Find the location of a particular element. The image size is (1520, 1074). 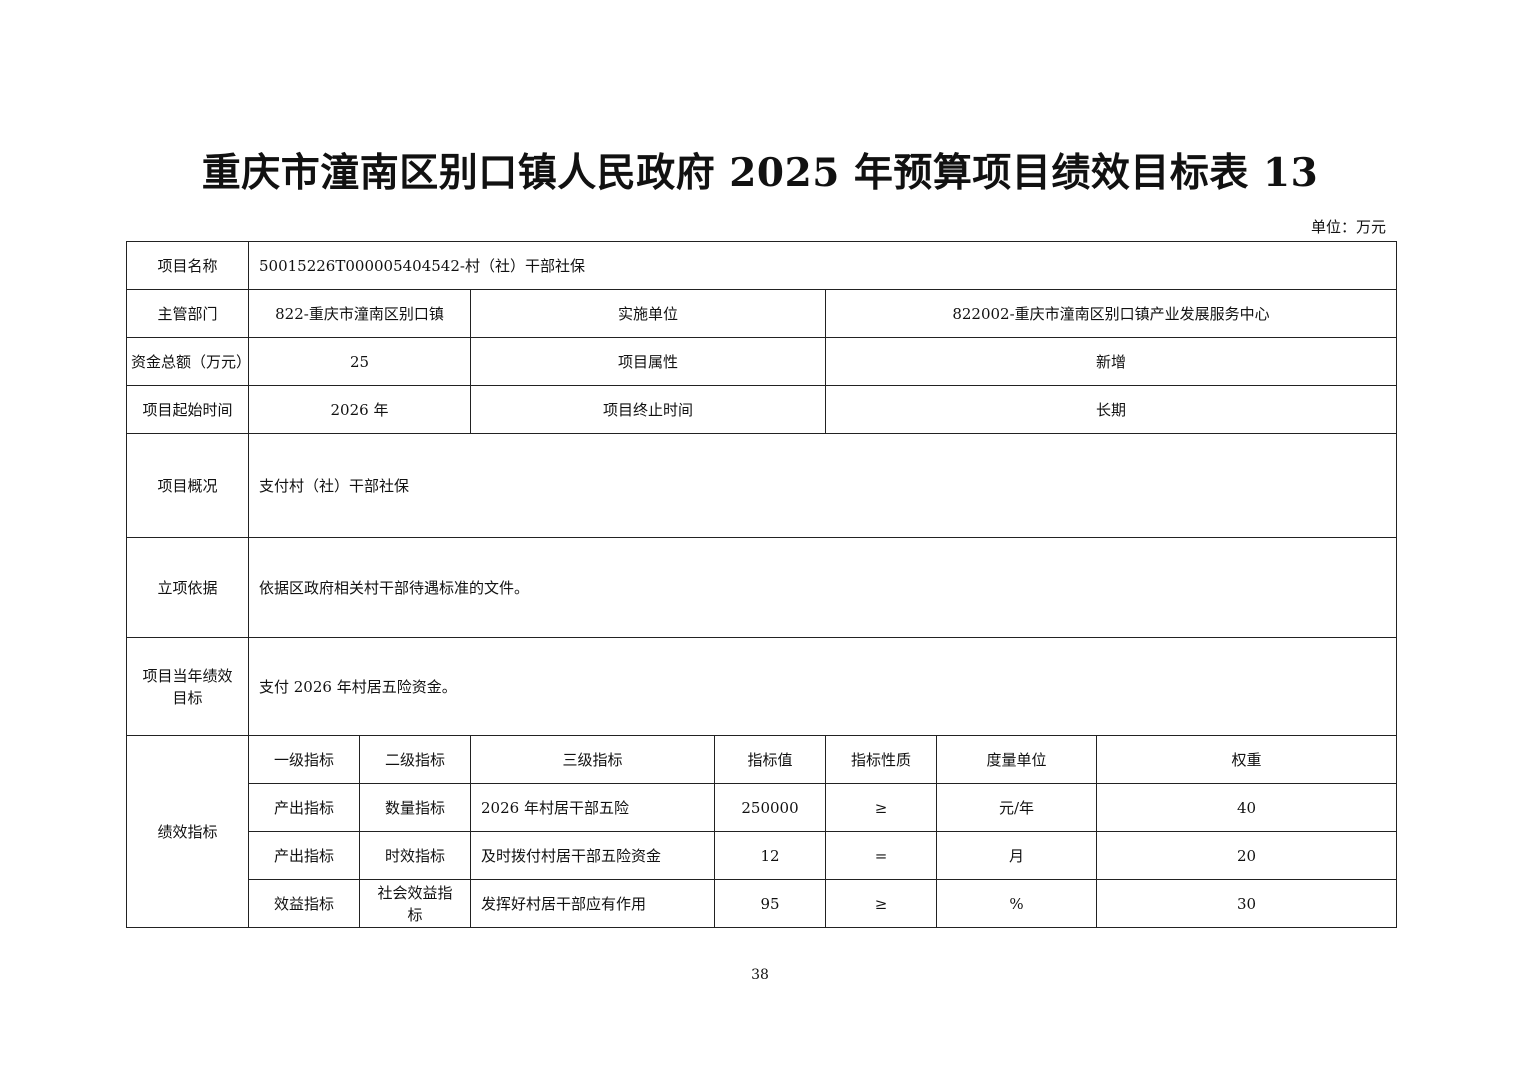

cell: 12 is located at coordinates (770, 855).